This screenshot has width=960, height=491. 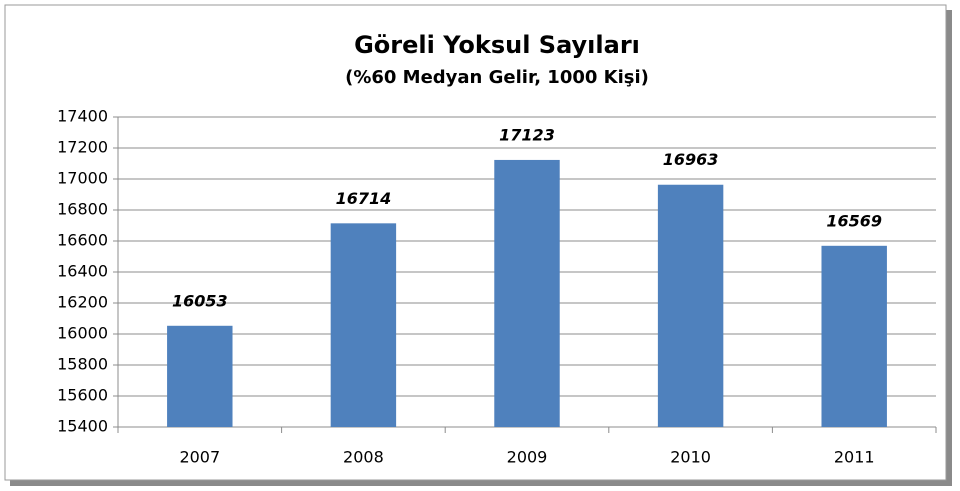 What do you see at coordinates (82, 147) in the screenshot?
I see `y-tick-label: 17200` at bounding box center [82, 147].